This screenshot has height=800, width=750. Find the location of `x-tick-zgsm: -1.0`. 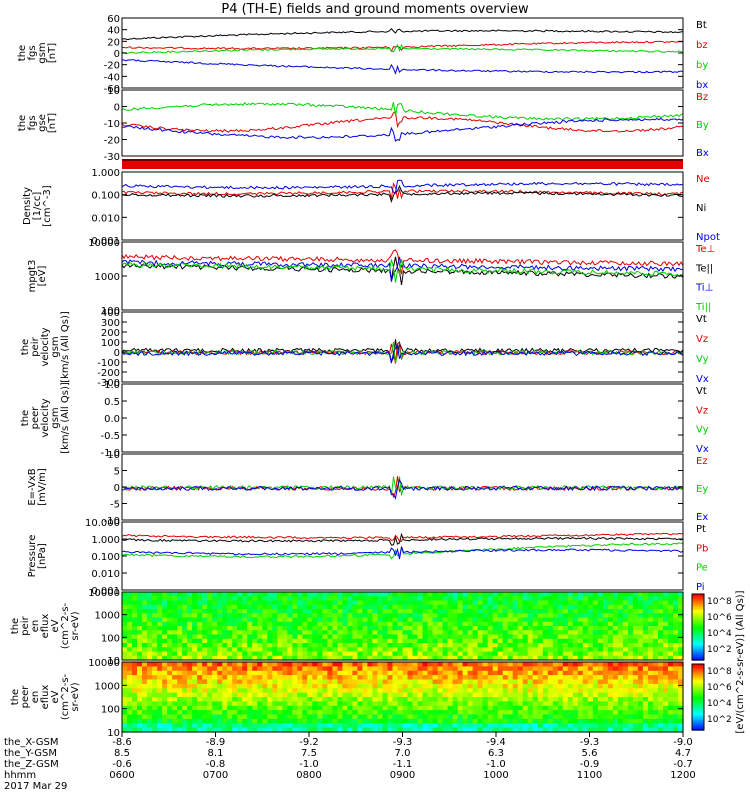

x-tick-zgsm: -1.0 is located at coordinates (496, 764).